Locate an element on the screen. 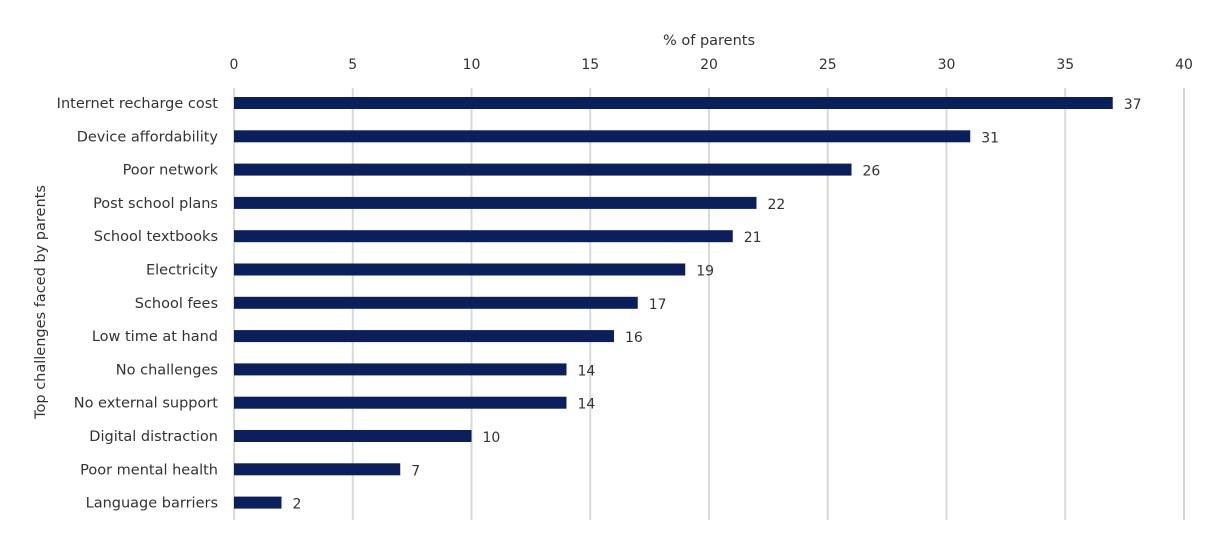 This screenshot has height=543, width=1216. x-tick-label: 20 is located at coordinates (709, 65).